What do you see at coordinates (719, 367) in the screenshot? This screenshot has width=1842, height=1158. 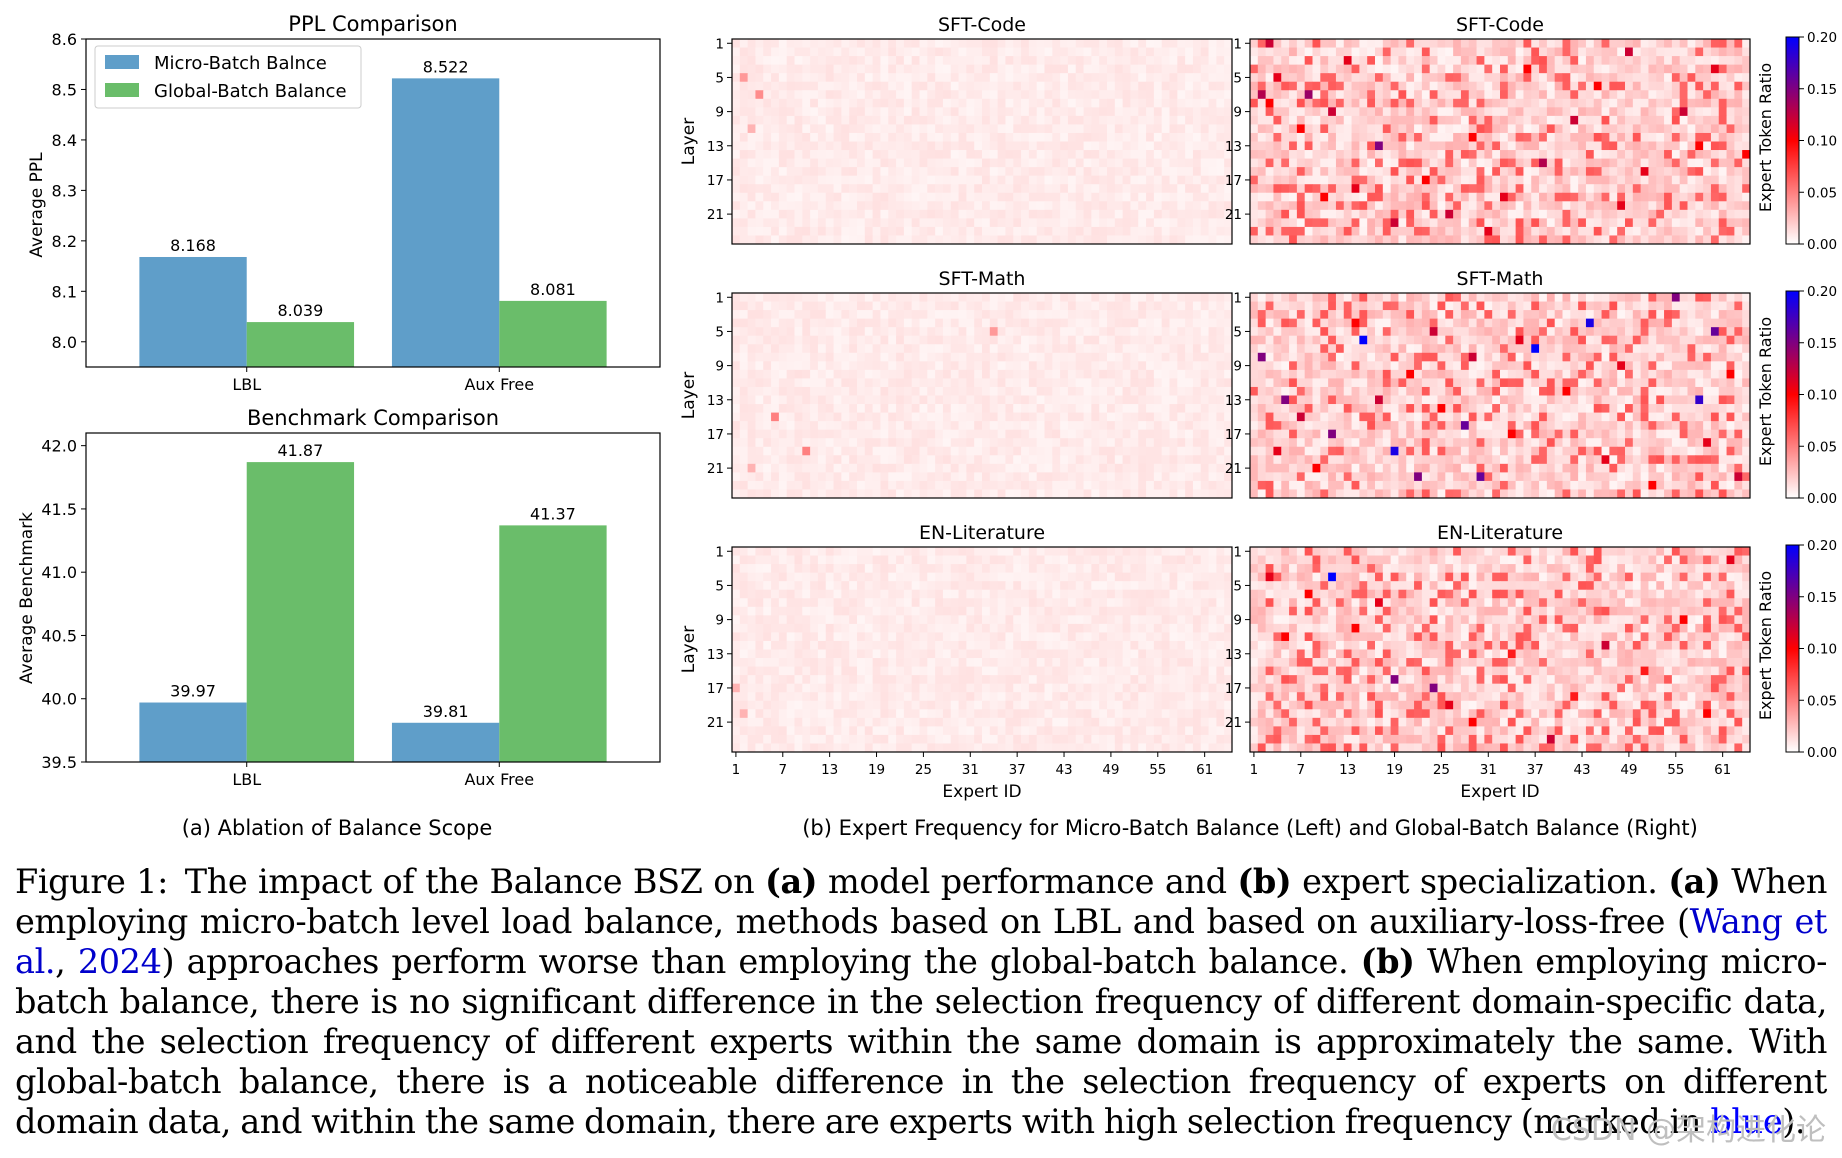 I see `y-tick-label: 9` at bounding box center [719, 367].